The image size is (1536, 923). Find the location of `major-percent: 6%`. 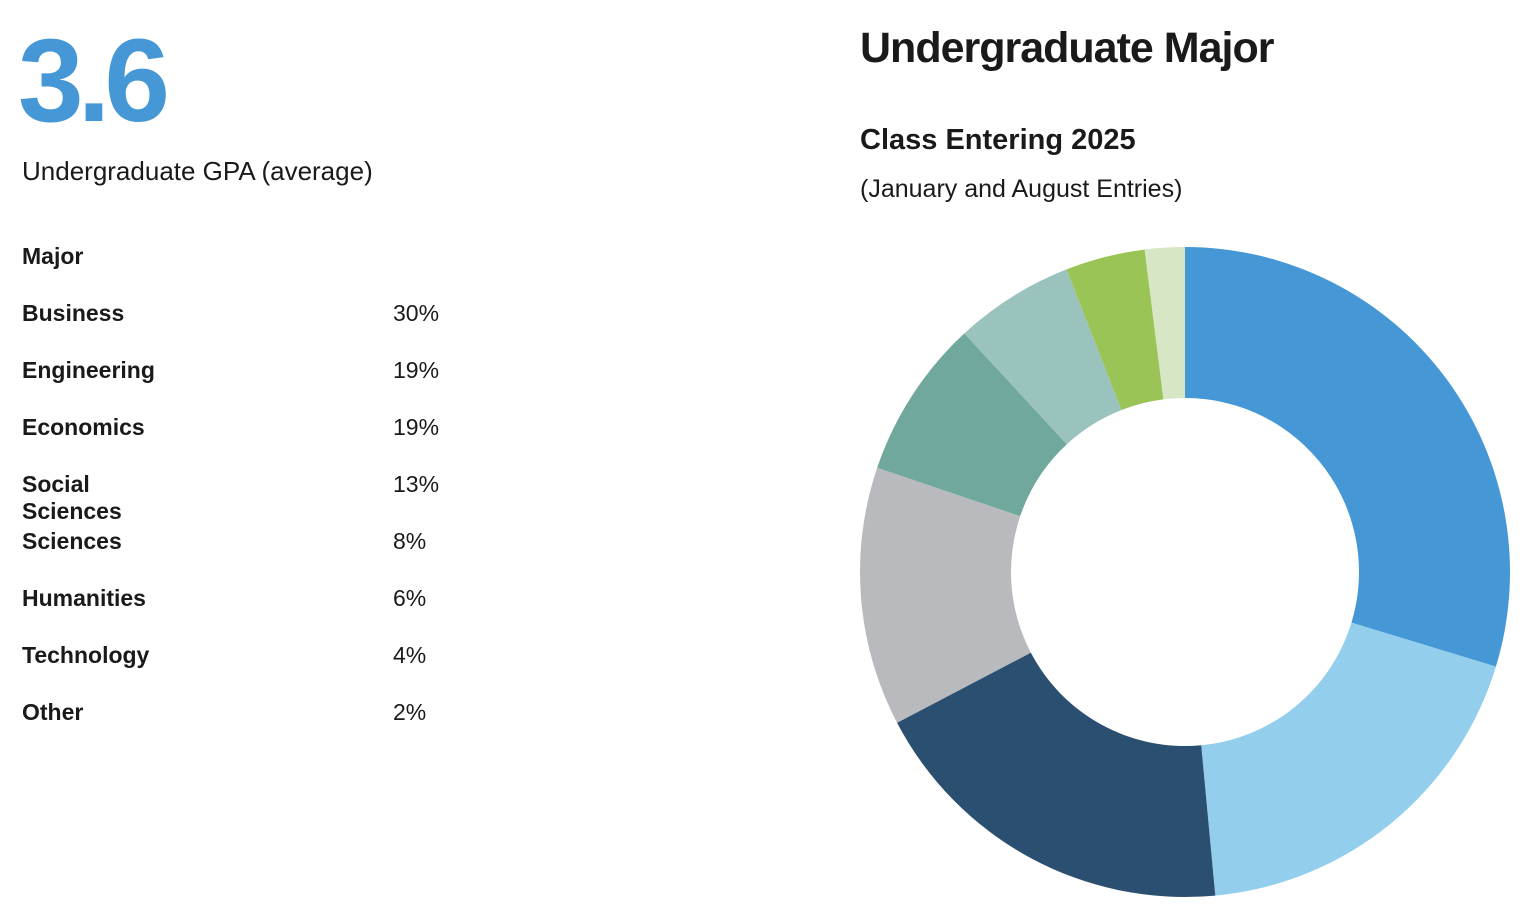

major-percent: 6% is located at coordinates (410, 598).